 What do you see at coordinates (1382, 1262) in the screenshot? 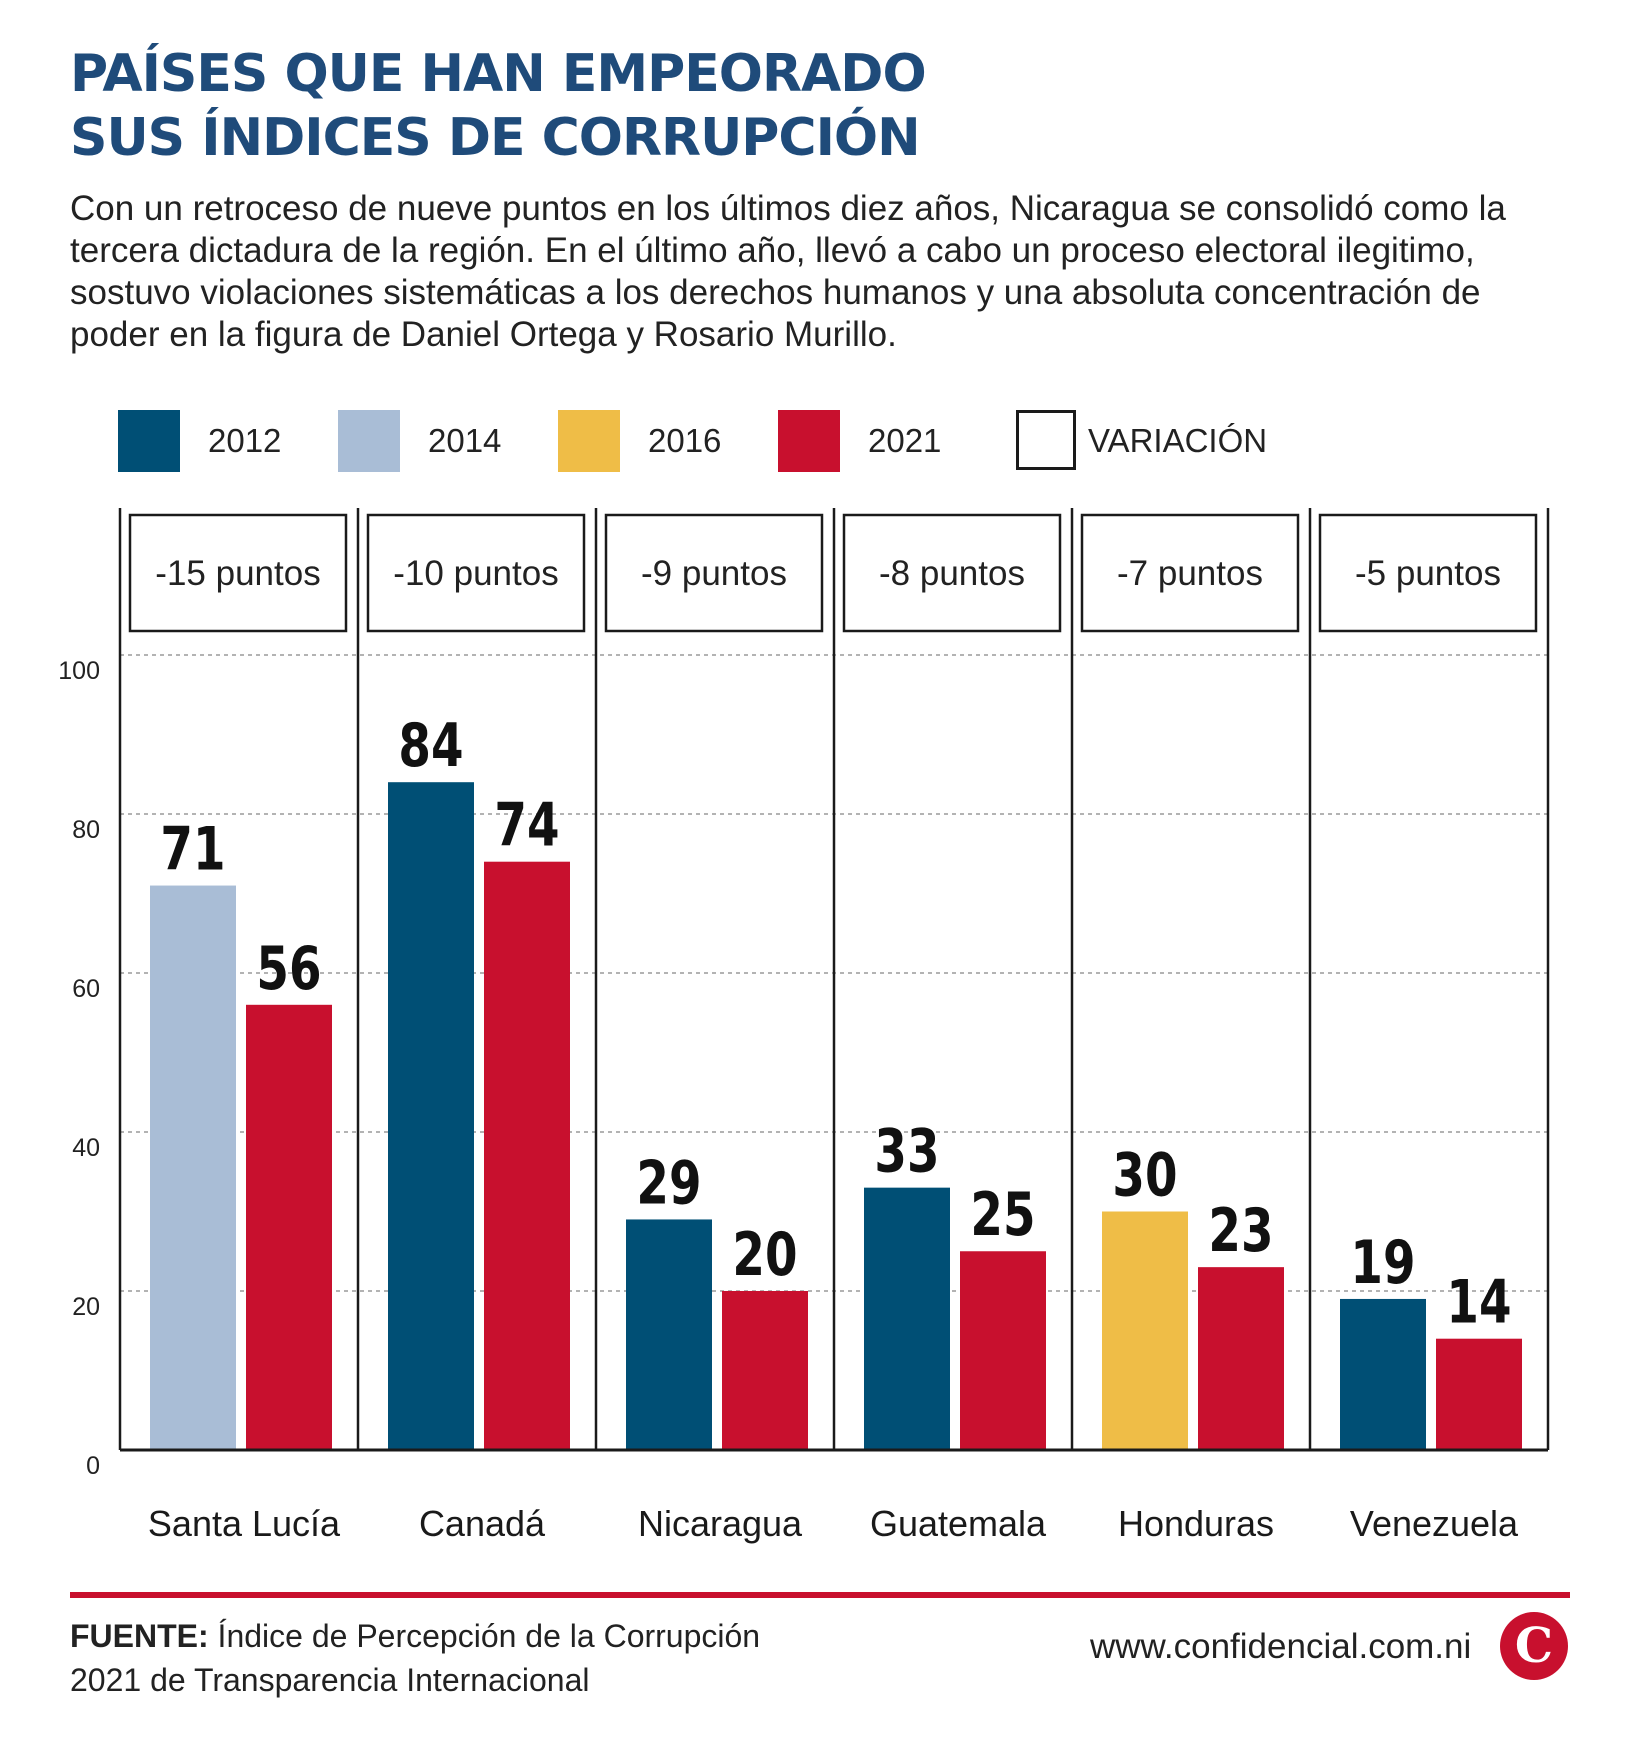
I see `data-label-5-2012: 19` at bounding box center [1382, 1262].